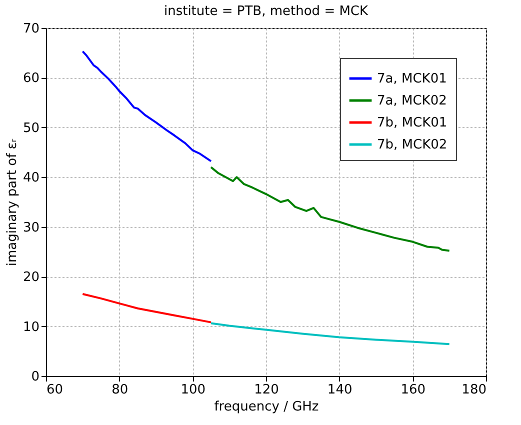 This screenshot has width=521, height=425. Describe the element at coordinates (12, 202) in the screenshot. I see `y-axis-title: imaginary part of εᵣ` at that location.